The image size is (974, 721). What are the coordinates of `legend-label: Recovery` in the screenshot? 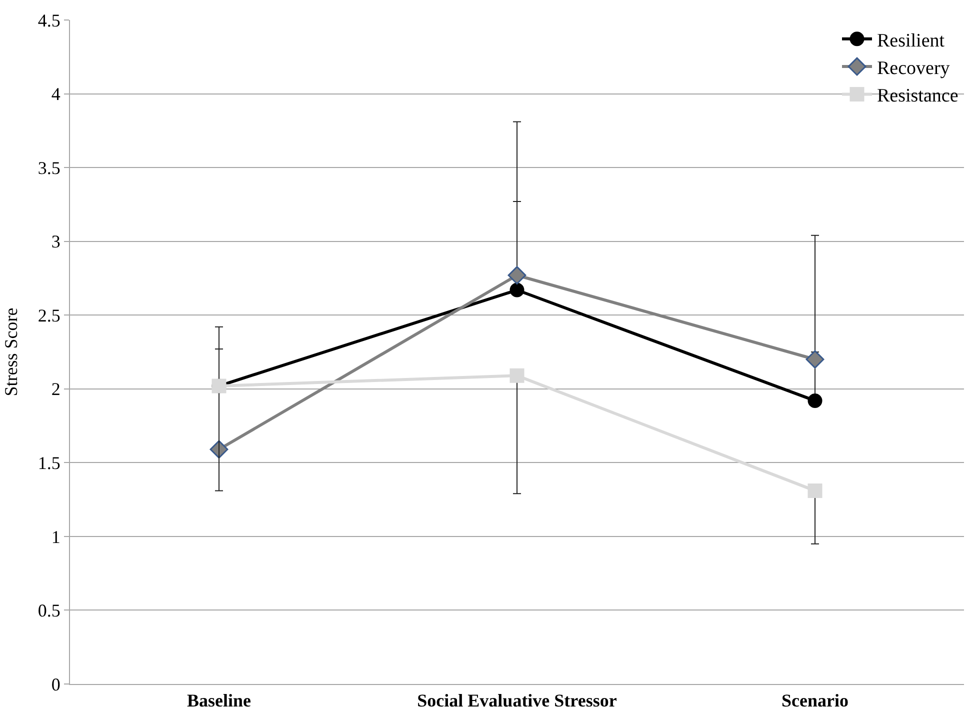 It's located at (913, 68).